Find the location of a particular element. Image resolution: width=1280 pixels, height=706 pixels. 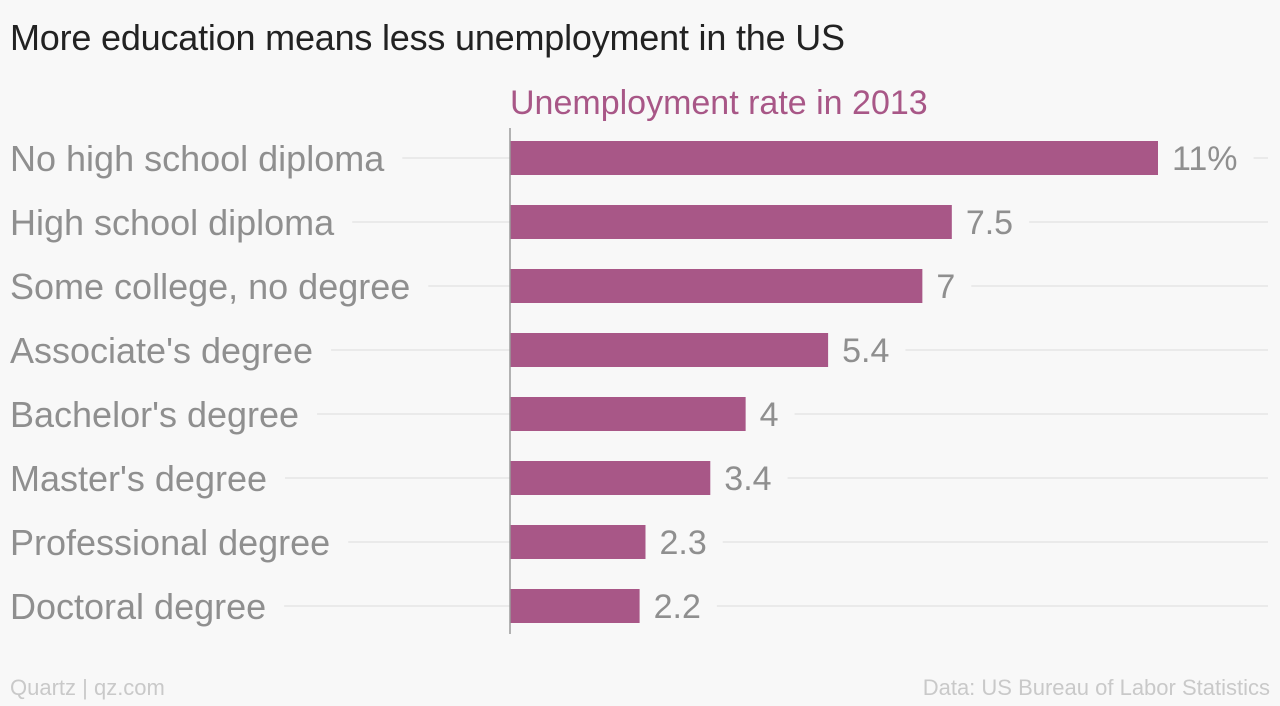

footer-source: Data: US Bureau of Labor Statistics is located at coordinates (1096, 687).